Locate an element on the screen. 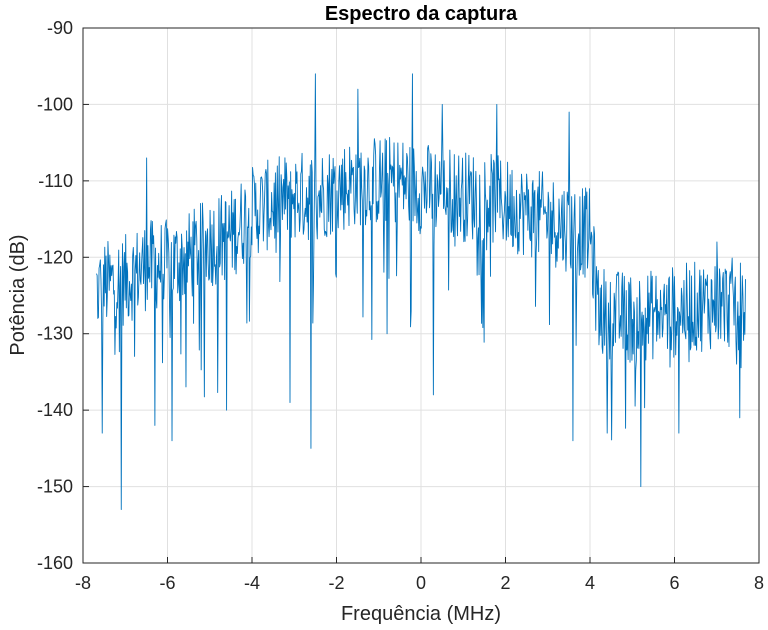  y-tick-label: -140 is located at coordinates (55, 410).